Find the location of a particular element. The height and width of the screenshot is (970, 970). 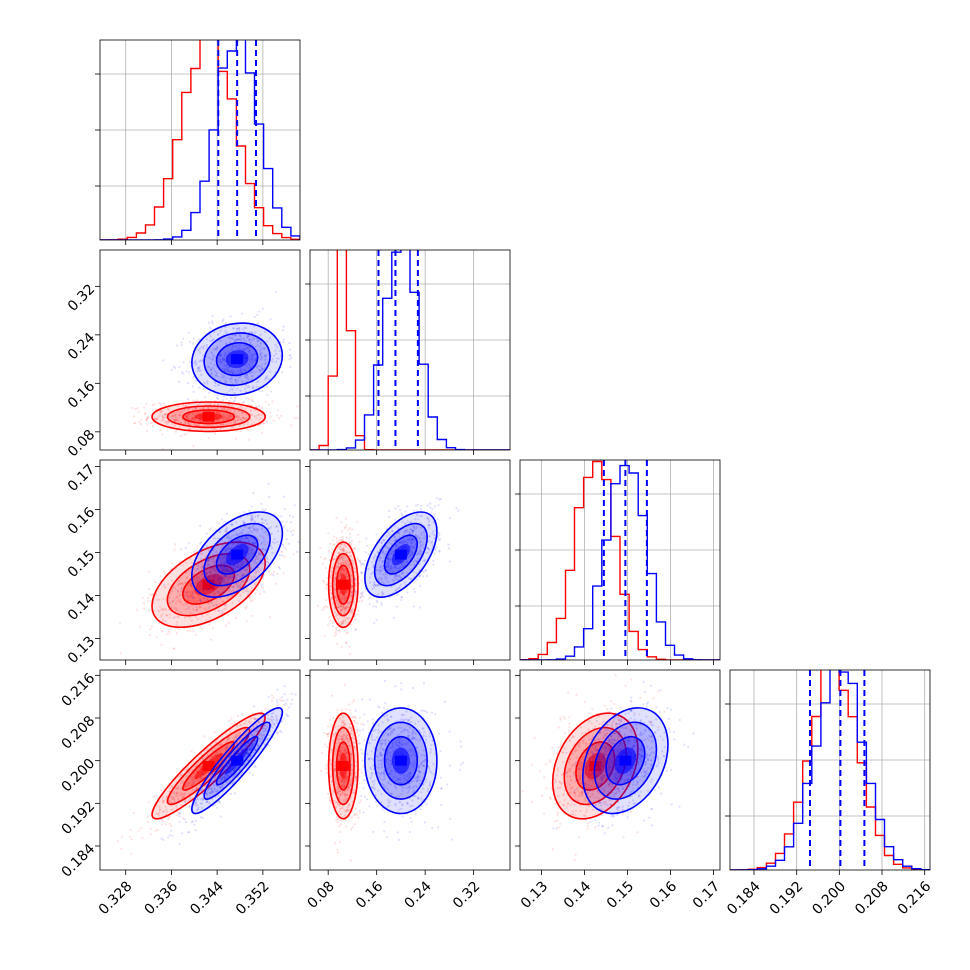

x-tick-label-2-1: 0.14 is located at coordinates (577, 894).